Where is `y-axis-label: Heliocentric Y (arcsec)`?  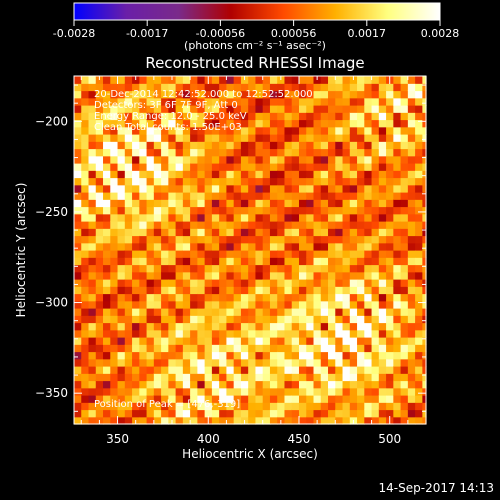
y-axis-label: Heliocentric Y (arcsec) is located at coordinates (21, 250).